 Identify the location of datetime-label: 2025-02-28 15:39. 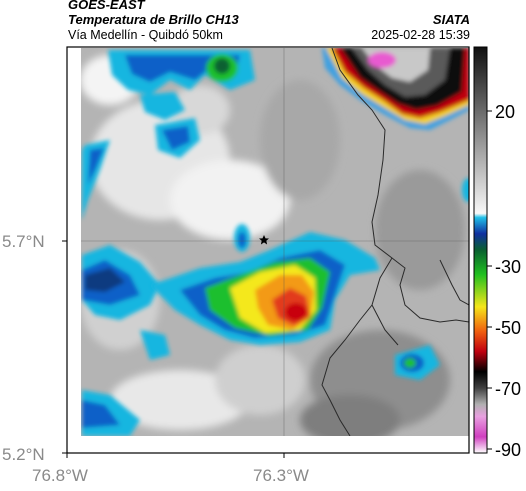
(420, 35).